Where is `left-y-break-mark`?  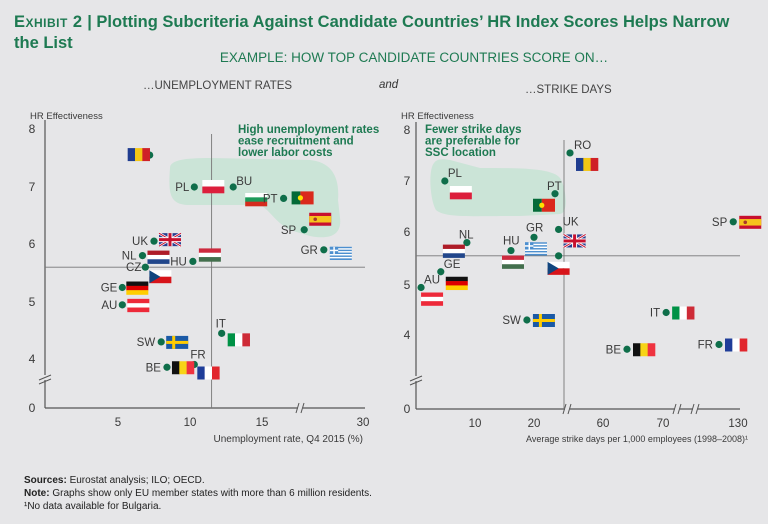
left-y-break-mark is located at coordinates (45, 381).